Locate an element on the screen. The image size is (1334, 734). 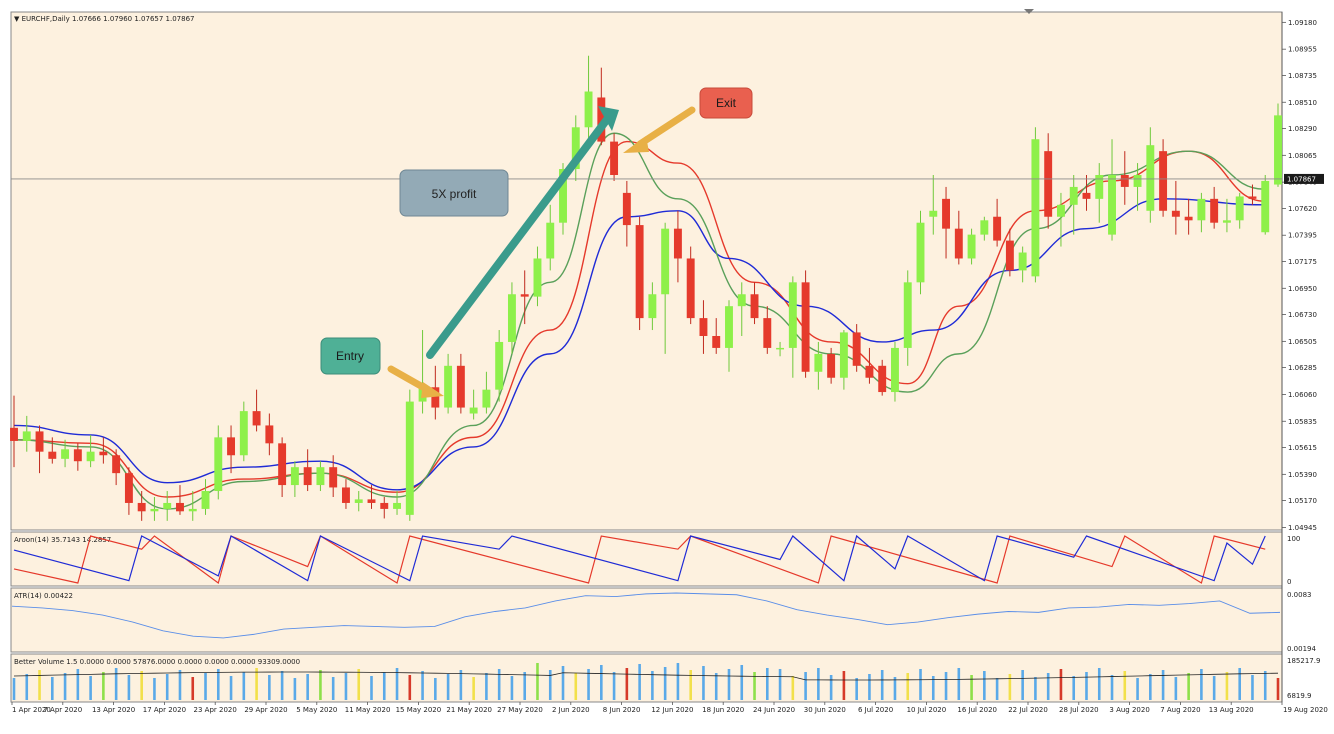
price-tick-label: 1.07620 is located at coordinates (1302, 209).